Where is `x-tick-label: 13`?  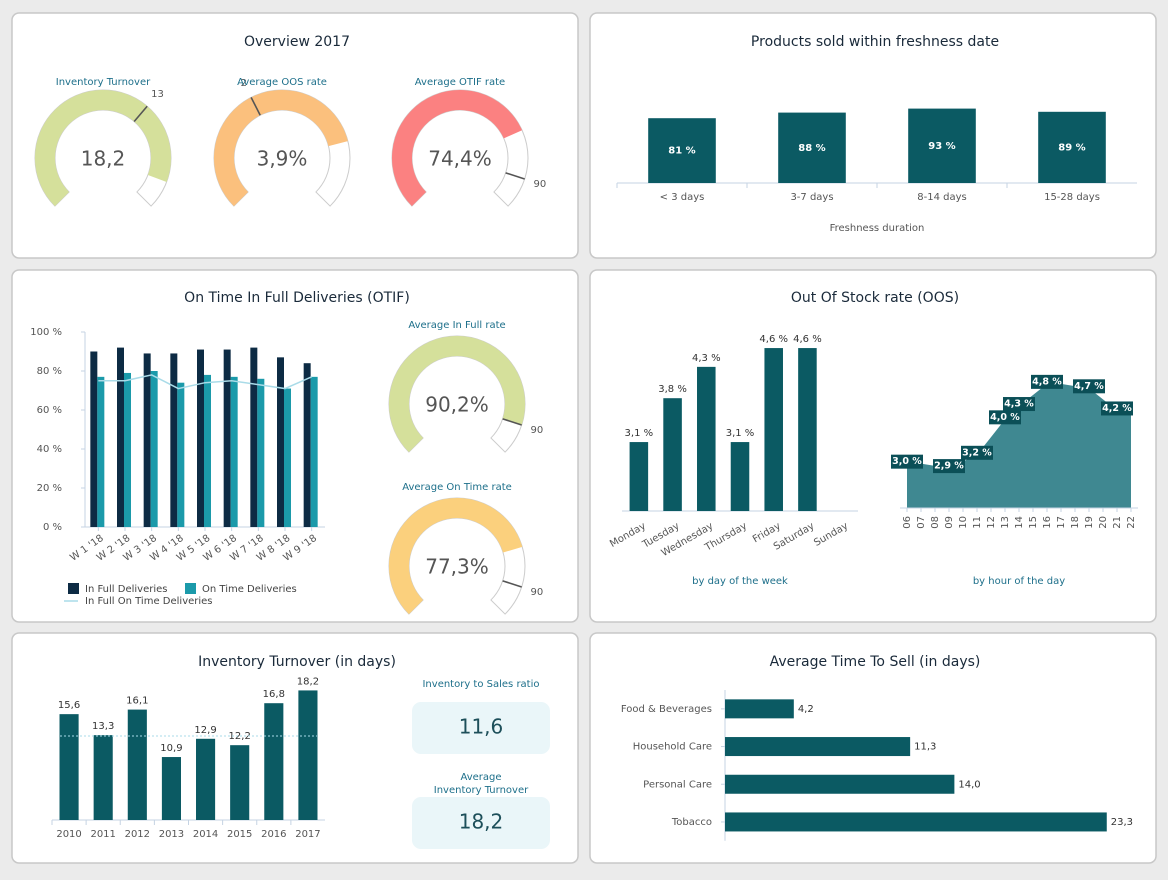
x-tick-label: 13 is located at coordinates (1005, 522).